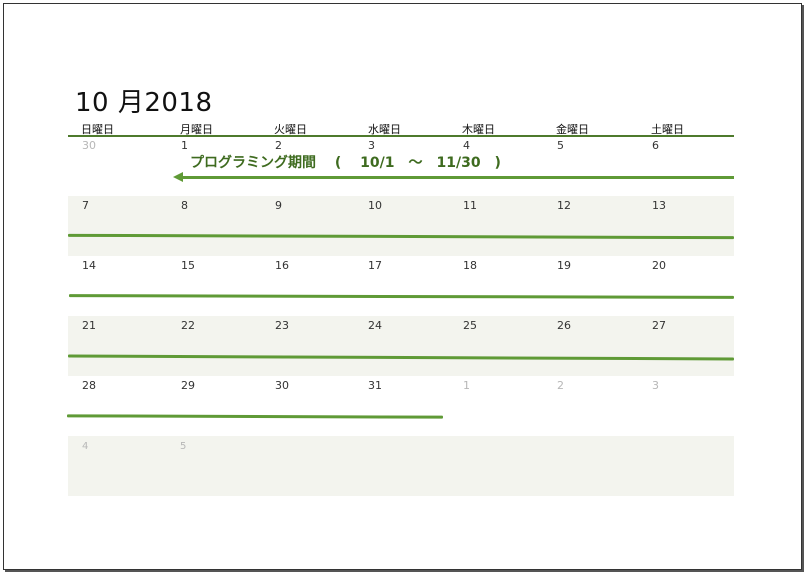 The height and width of the screenshot is (573, 805). Describe the element at coordinates (89, 265) in the screenshot. I see `day-cell: 14` at that location.